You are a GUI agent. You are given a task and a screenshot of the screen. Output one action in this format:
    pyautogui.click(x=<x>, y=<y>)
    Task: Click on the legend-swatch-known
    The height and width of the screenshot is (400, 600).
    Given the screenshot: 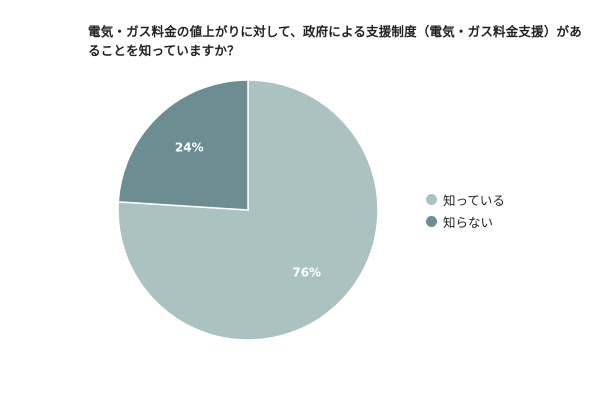 What is the action you would take?
    pyautogui.click(x=431, y=199)
    